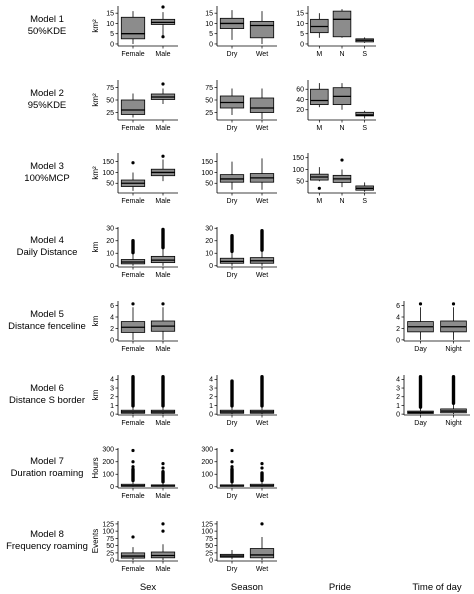 The image size is (474, 594). I want to click on row-label-line: Model 3, so click(47, 166).